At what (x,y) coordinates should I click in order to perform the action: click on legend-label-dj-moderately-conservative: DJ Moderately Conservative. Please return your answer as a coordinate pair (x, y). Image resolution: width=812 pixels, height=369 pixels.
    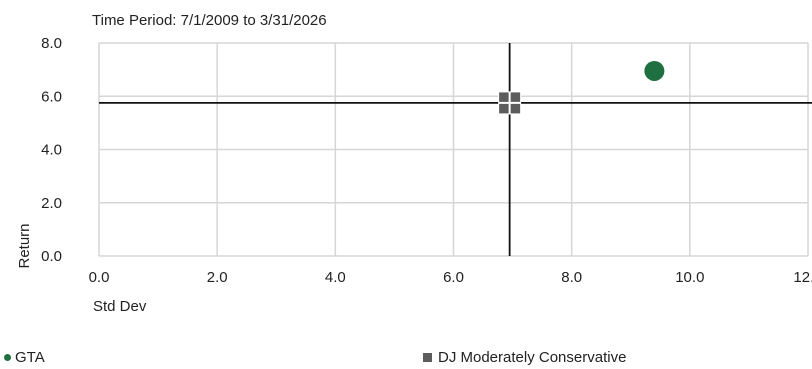
    Looking at the image, I should click on (532, 357).